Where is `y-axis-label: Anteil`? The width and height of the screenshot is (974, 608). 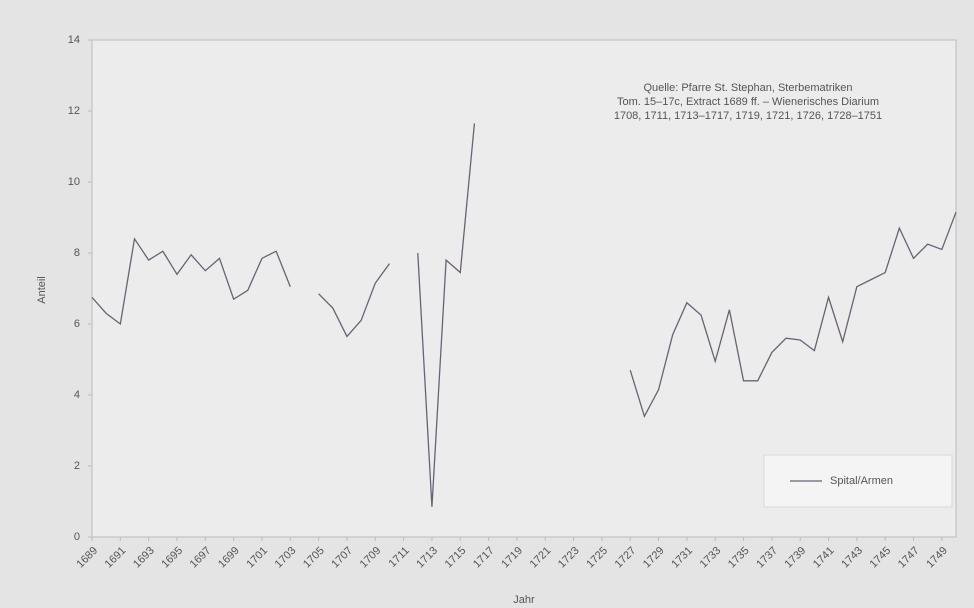 y-axis-label: Anteil is located at coordinates (42, 290).